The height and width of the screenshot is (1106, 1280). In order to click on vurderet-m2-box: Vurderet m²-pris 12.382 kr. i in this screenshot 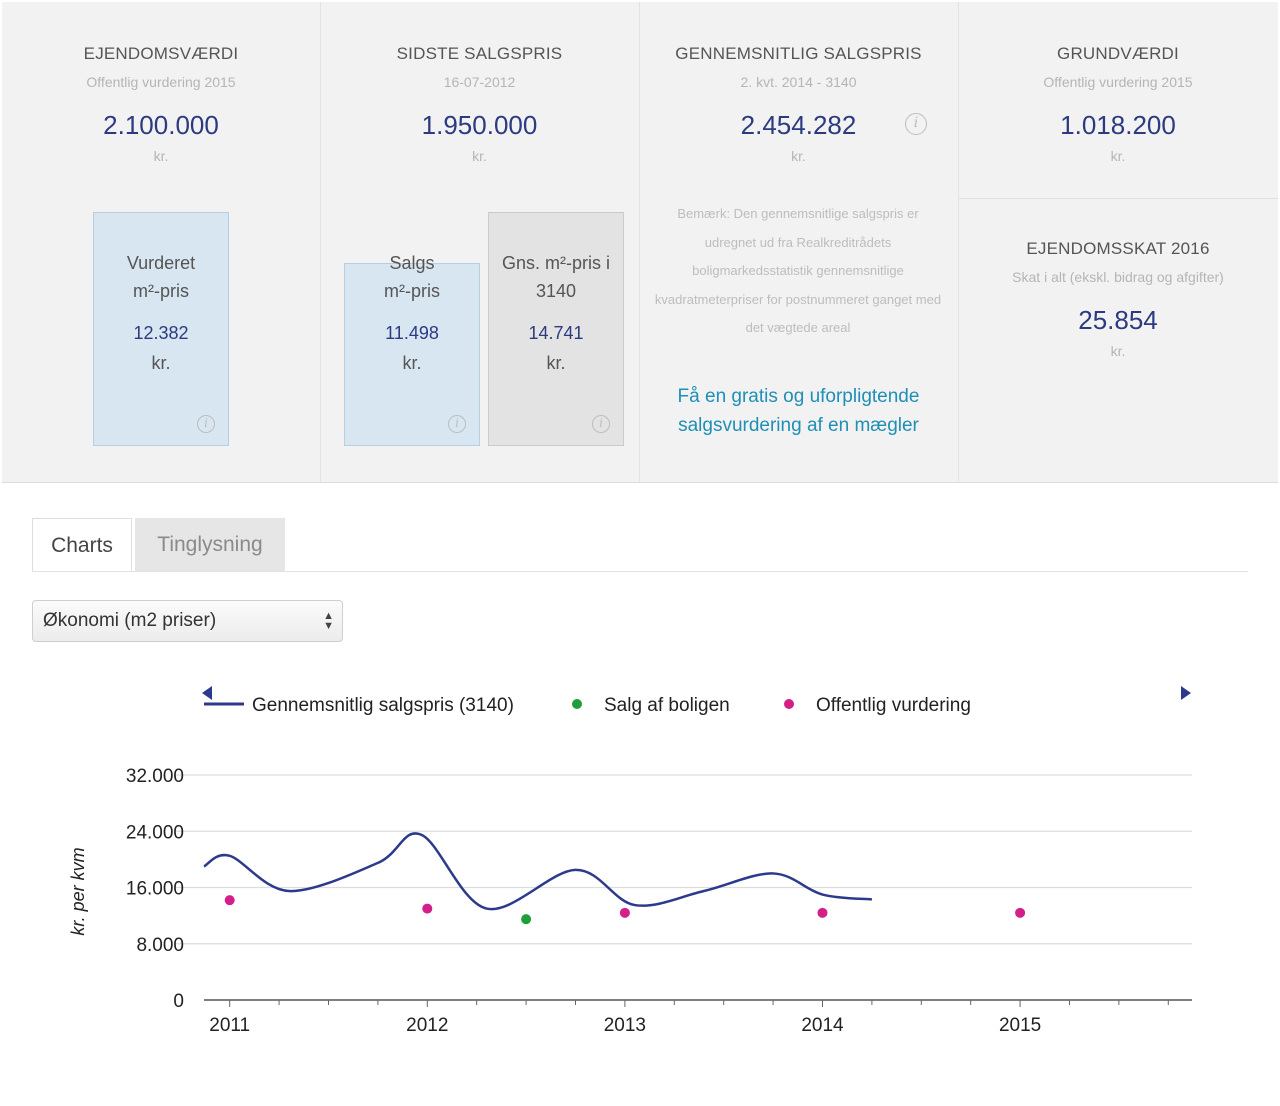, I will do `click(161, 329)`.